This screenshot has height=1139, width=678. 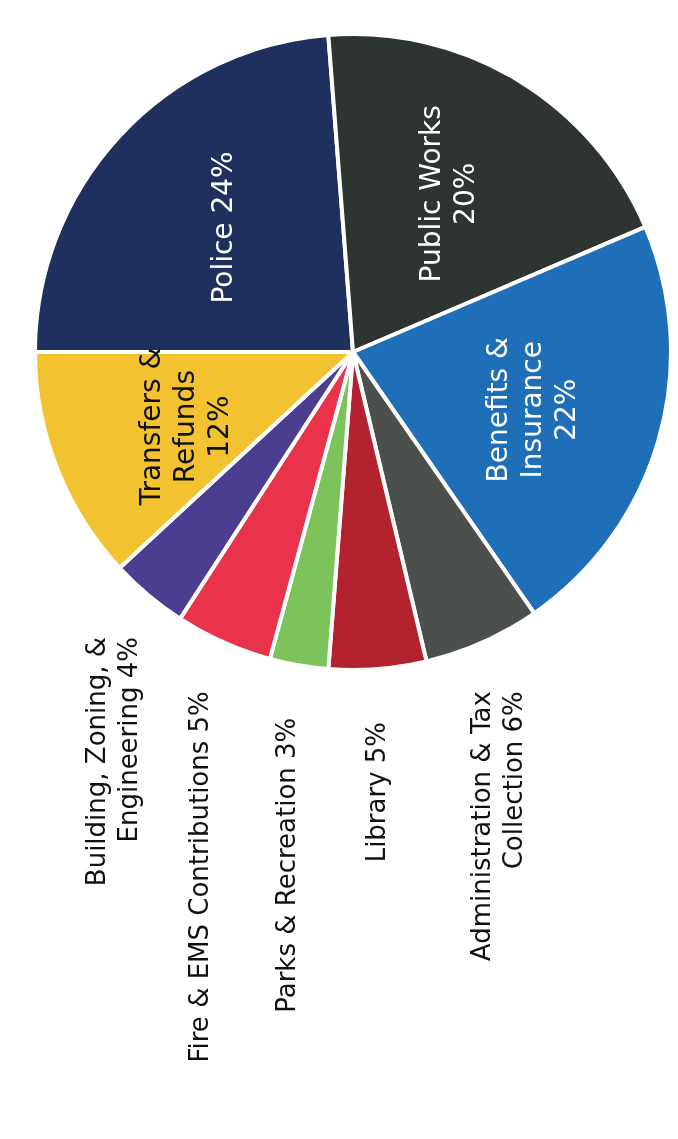 What do you see at coordinates (497, 826) in the screenshot?
I see `slice-label: Administration & Tax Collection 6%` at bounding box center [497, 826].